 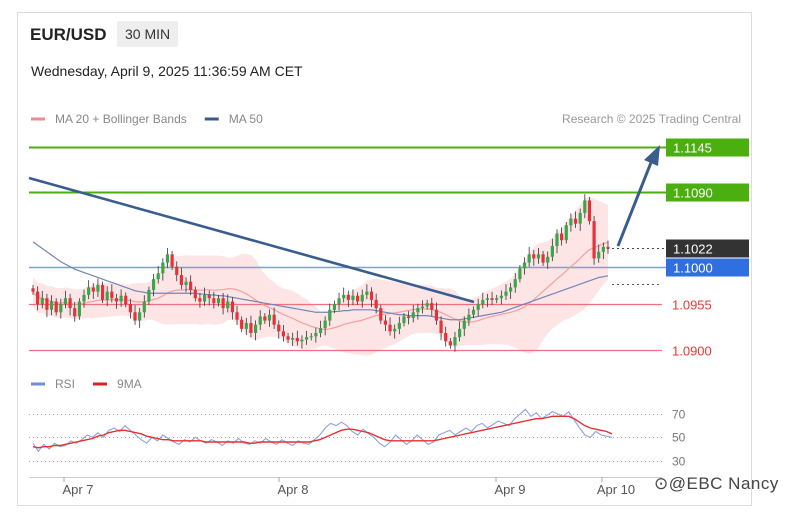 What do you see at coordinates (679, 438) in the screenshot?
I see `rsi-tick-50: 50` at bounding box center [679, 438].